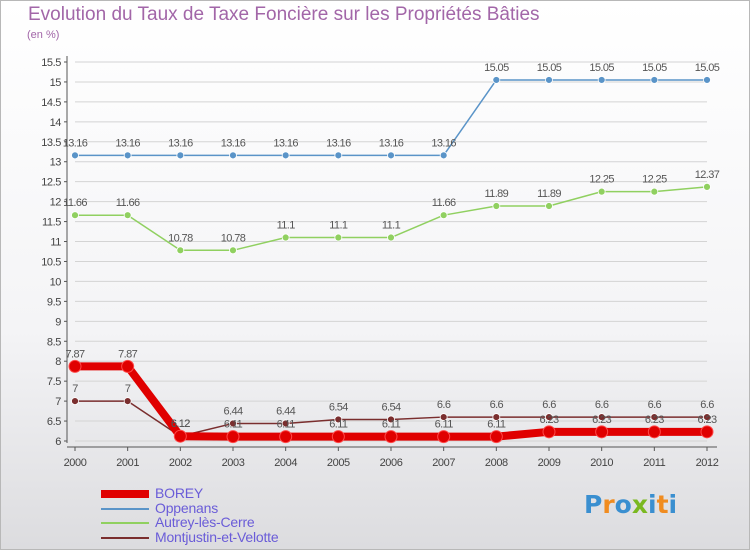 This screenshot has height=550, width=750. What do you see at coordinates (54, 342) in the screenshot?
I see `y-tick-label: 8.5` at bounding box center [54, 342].